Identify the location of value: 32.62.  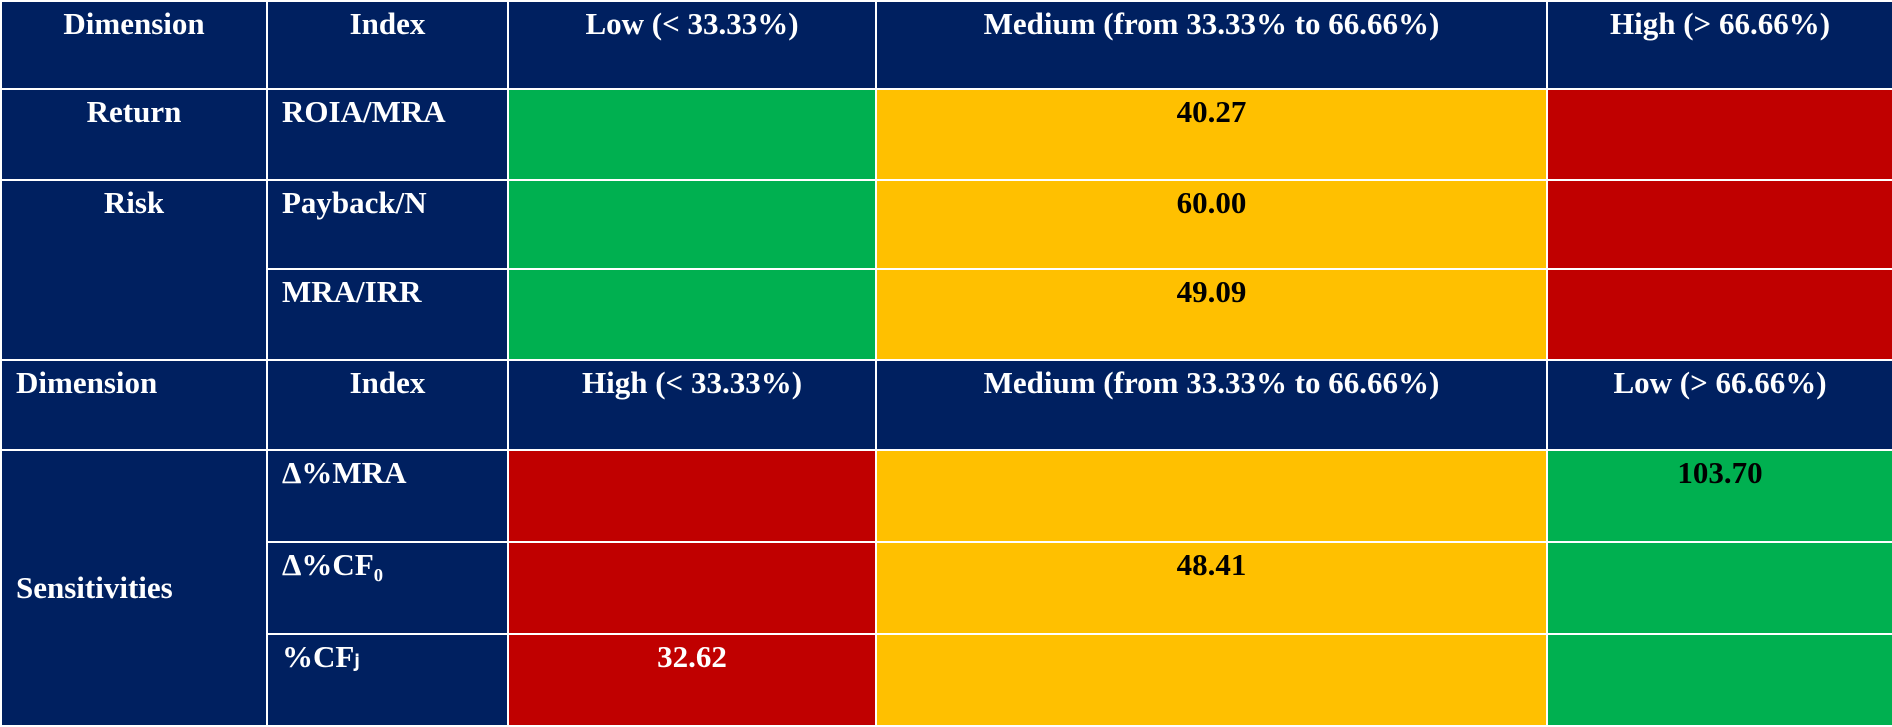
(692, 680).